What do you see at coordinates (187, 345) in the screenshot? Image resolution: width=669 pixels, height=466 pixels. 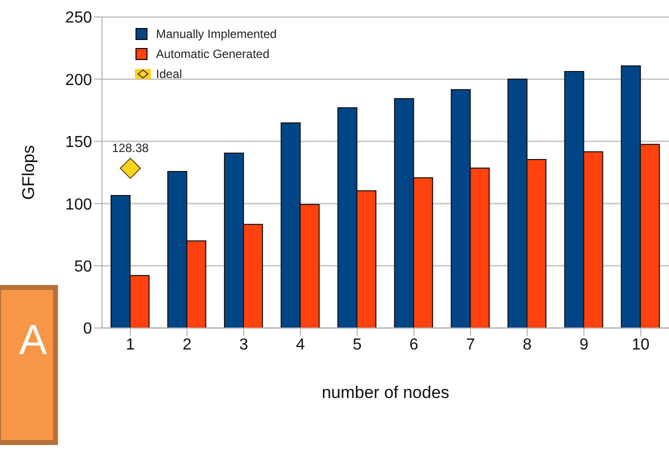 I see `x-tick-label: 2` at bounding box center [187, 345].